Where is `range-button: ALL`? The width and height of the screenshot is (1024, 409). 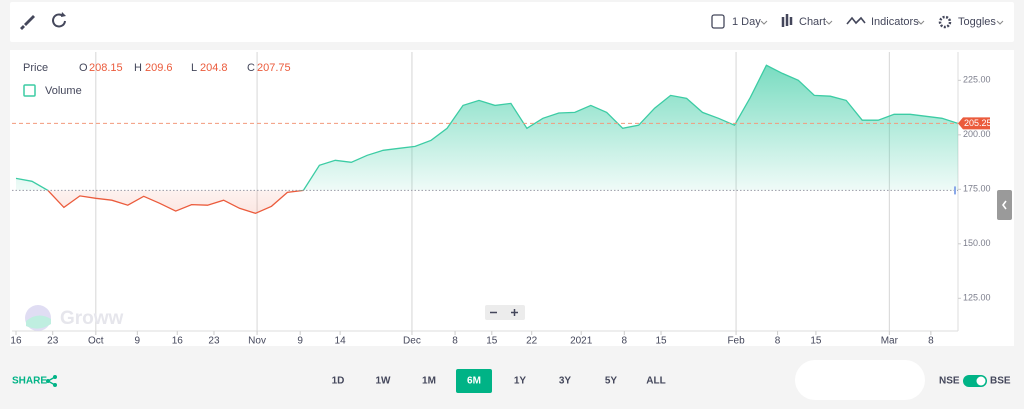 range-button: ALL is located at coordinates (655, 381).